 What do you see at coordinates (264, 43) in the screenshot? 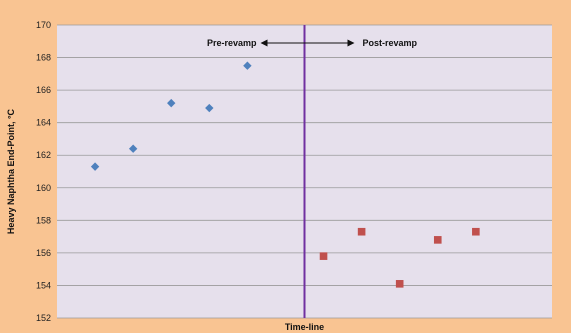
I see `arrow-head-left` at bounding box center [264, 43].